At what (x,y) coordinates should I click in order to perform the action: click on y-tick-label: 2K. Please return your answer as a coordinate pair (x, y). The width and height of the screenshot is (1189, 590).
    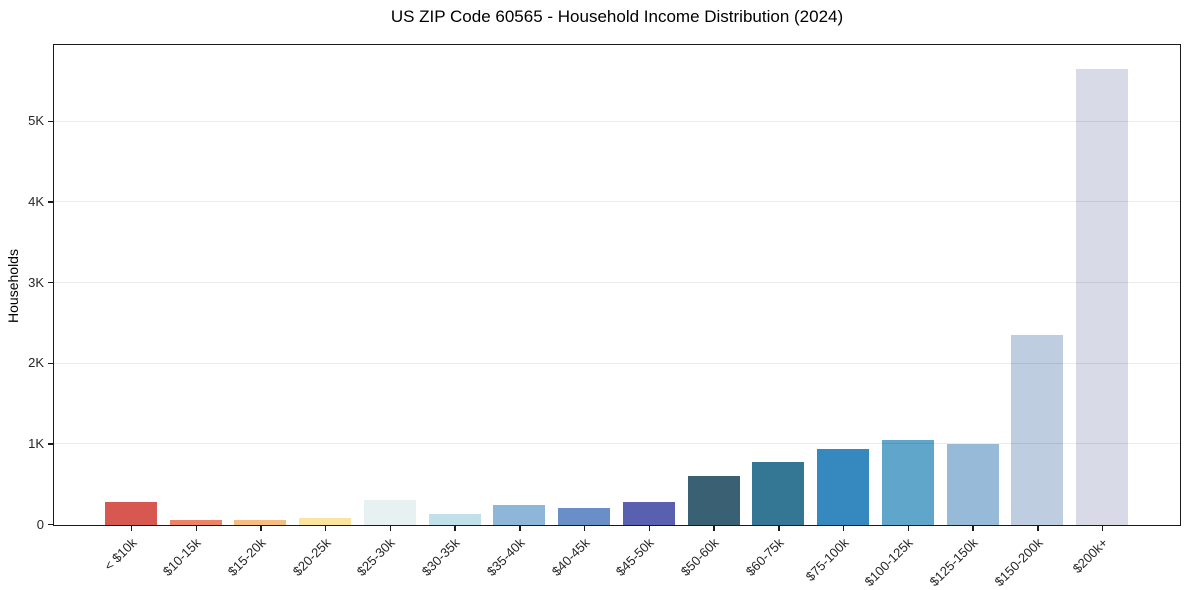
    Looking at the image, I should click on (36, 363).